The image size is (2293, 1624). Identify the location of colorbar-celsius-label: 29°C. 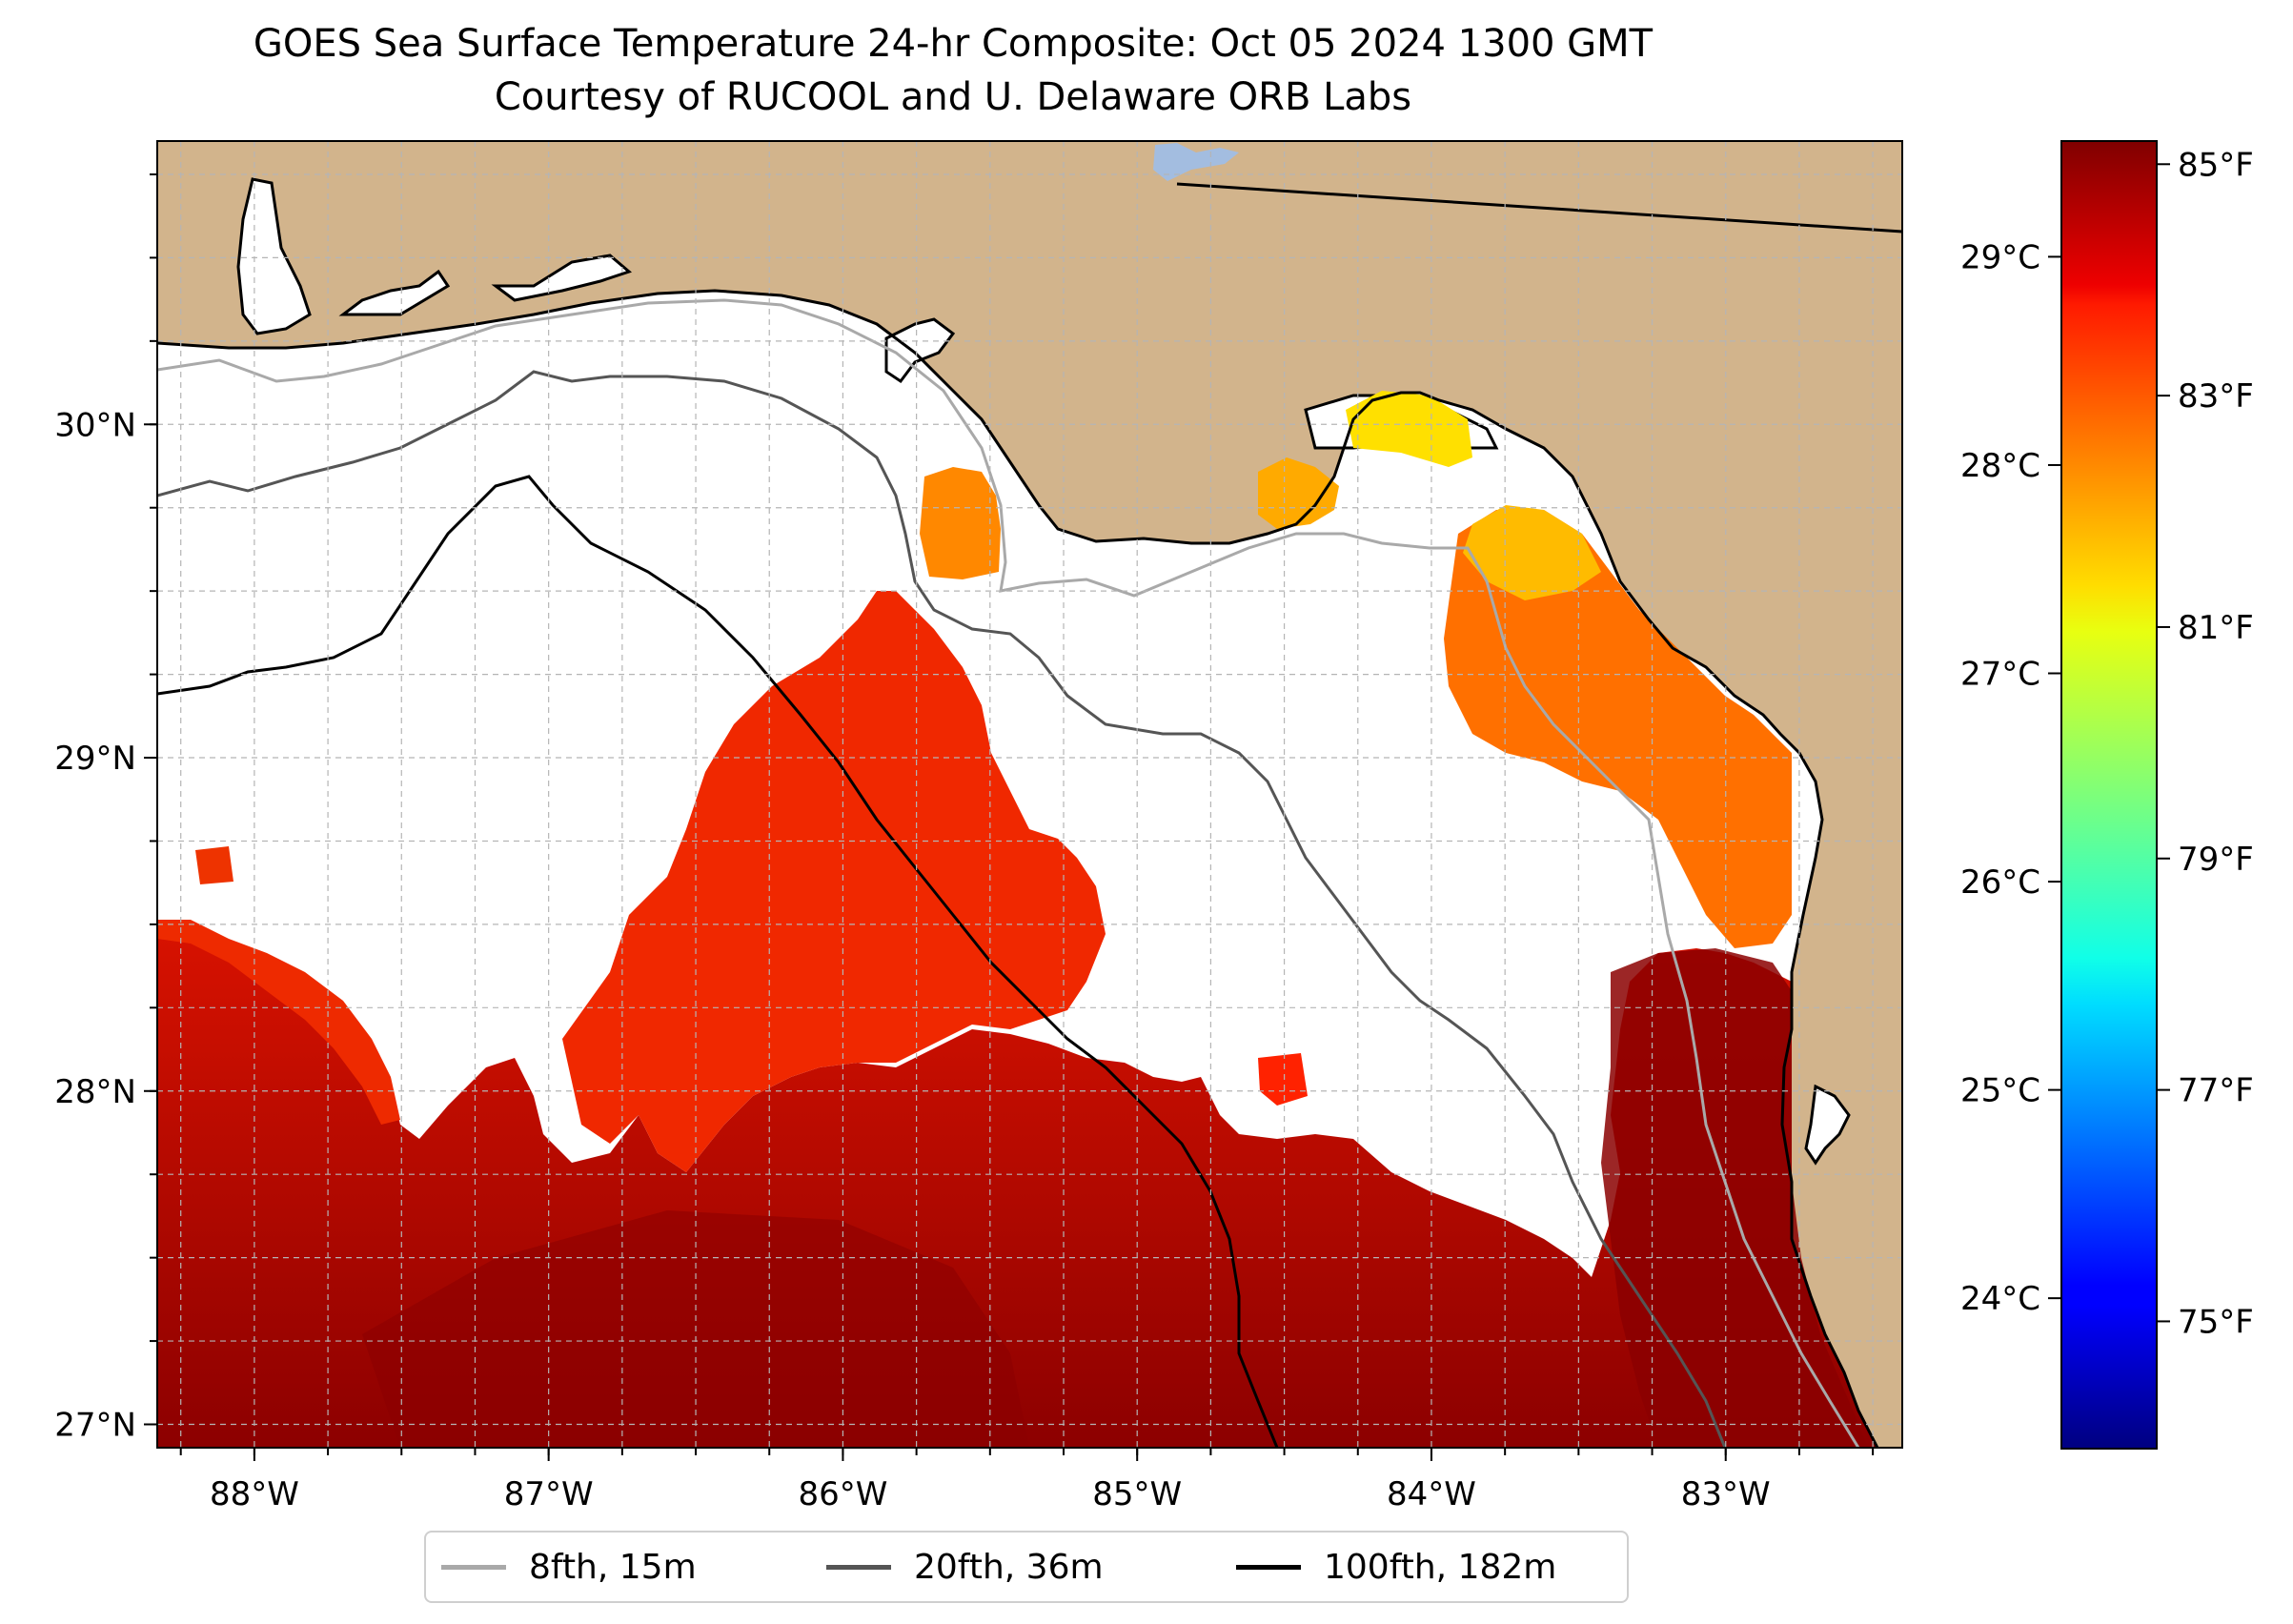
(2000, 257).